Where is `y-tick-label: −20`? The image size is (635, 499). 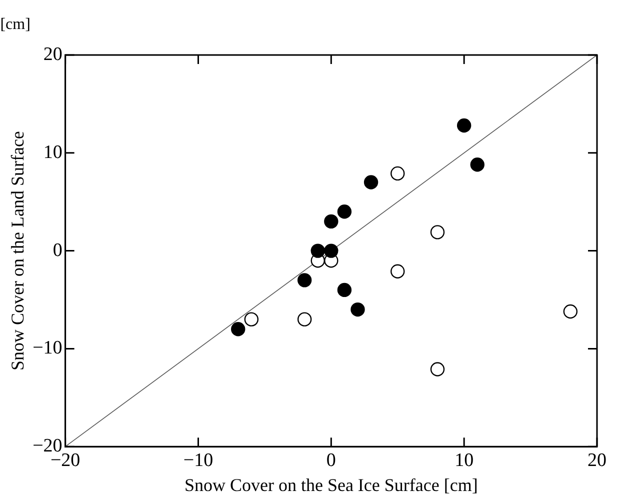 y-tick-label: −20 is located at coordinates (47, 446).